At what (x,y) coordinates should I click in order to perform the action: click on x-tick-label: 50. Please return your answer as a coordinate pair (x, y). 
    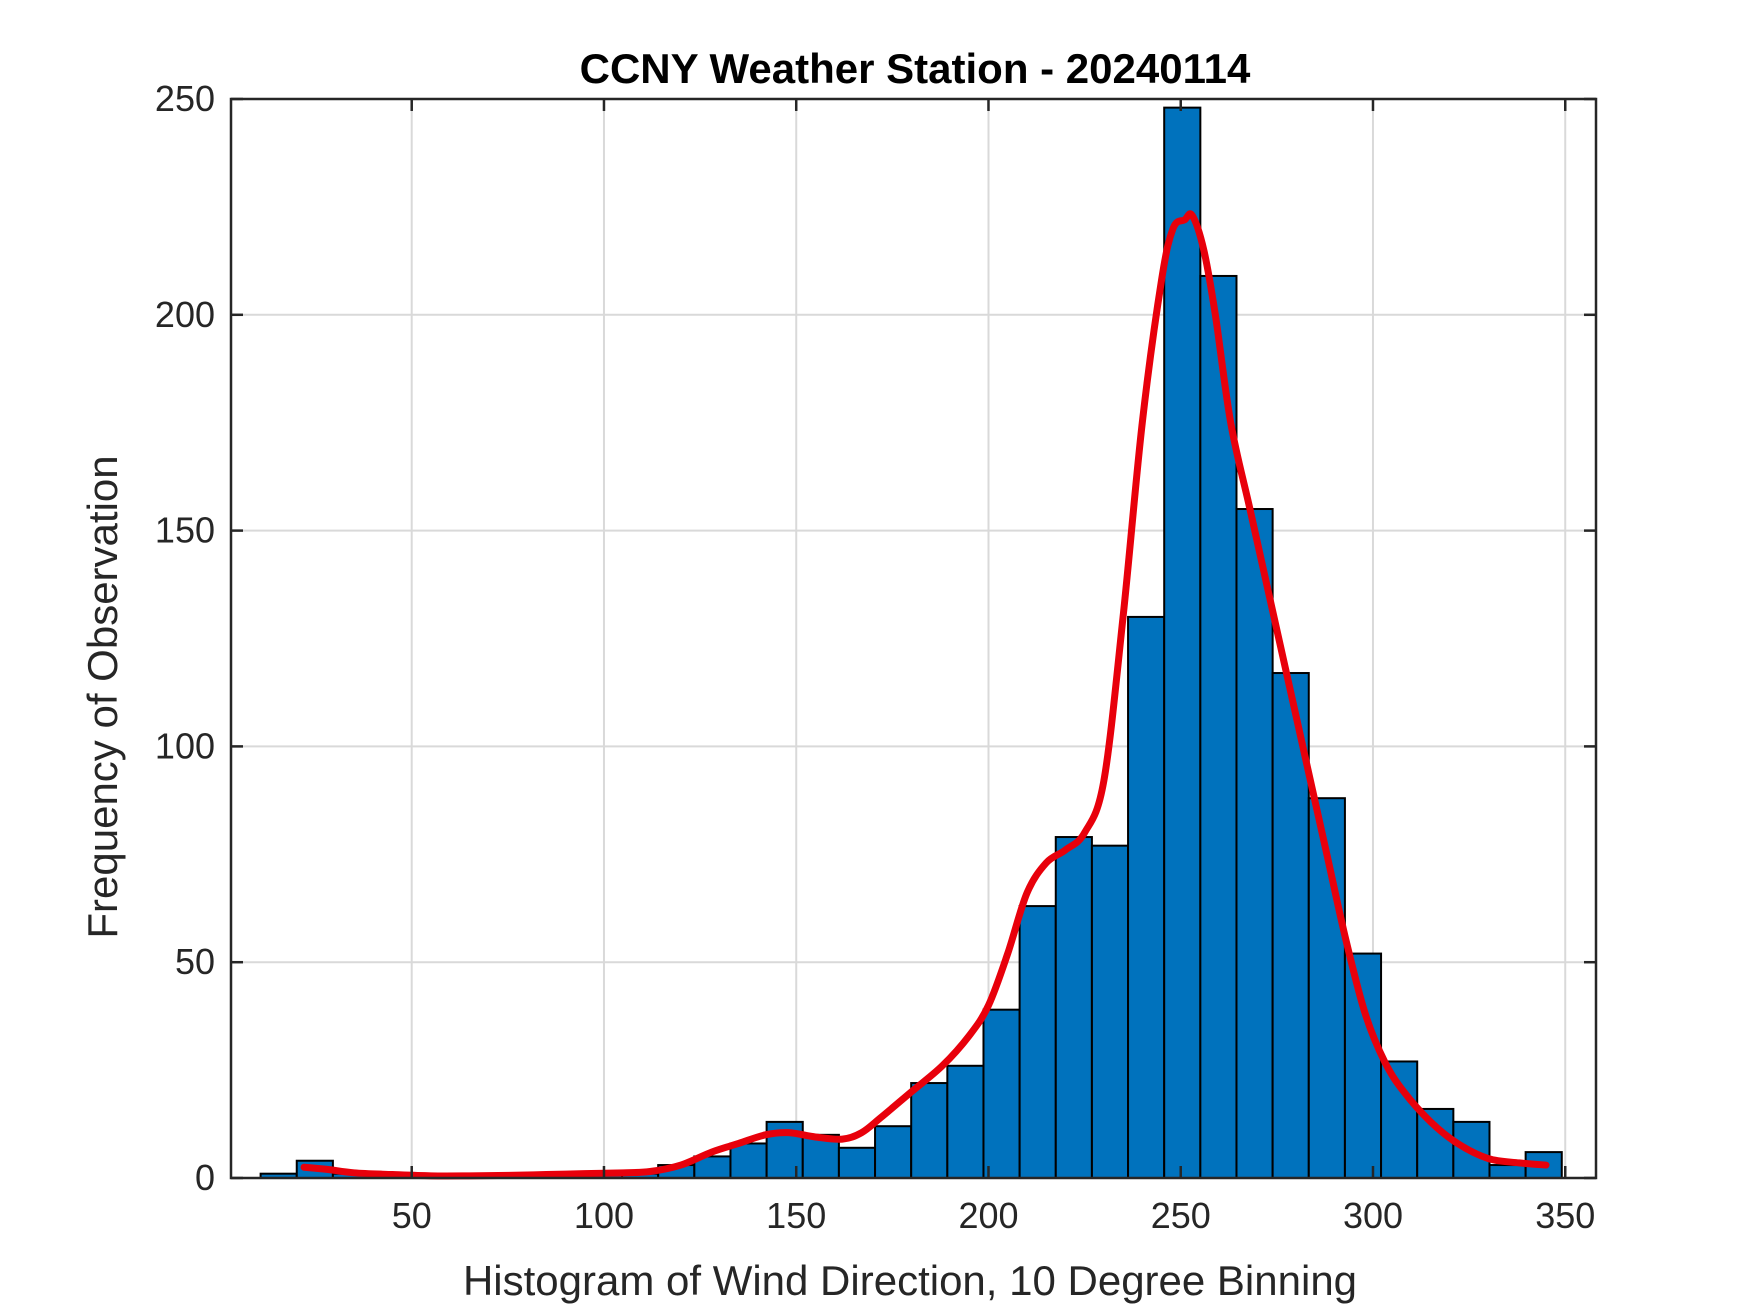
    Looking at the image, I should click on (412, 1215).